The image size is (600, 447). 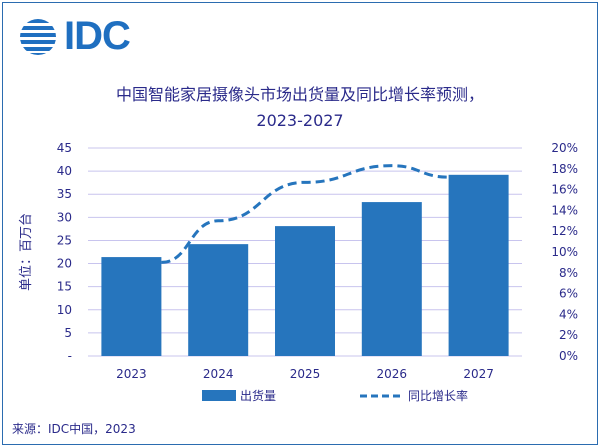 What do you see at coordinates (568, 314) in the screenshot?
I see `y2-tick-label: 4%` at bounding box center [568, 314].